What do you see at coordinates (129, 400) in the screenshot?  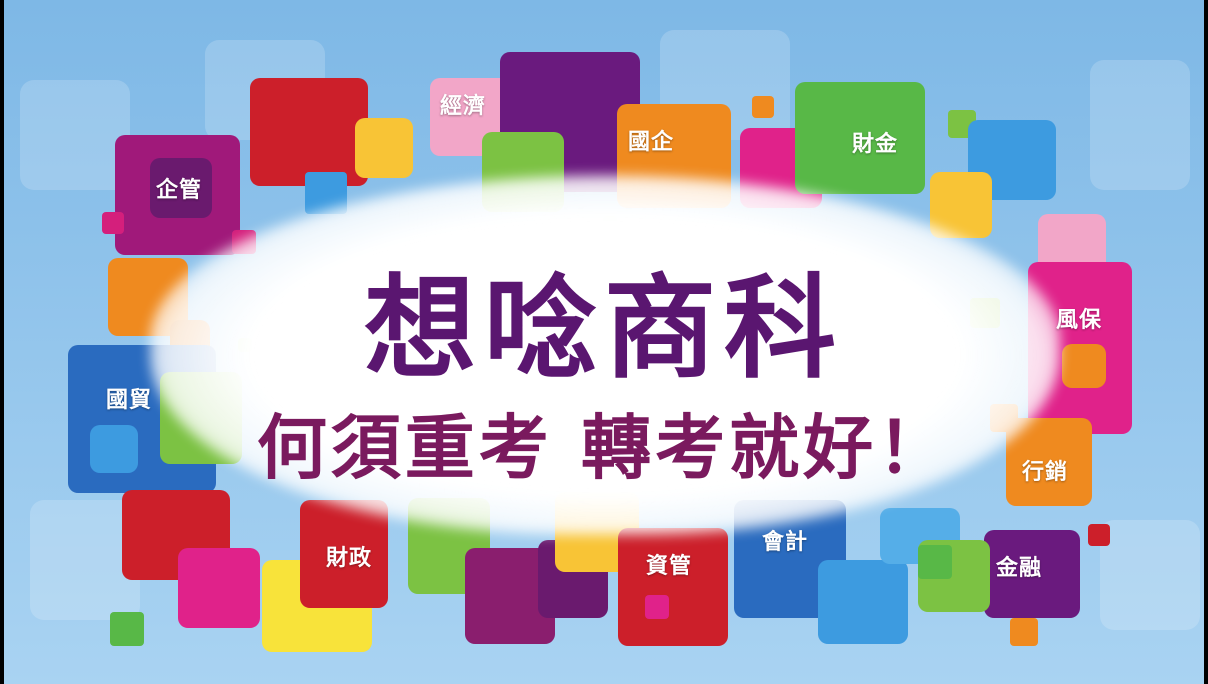 I see `subject-international-trade: 國貿` at bounding box center [129, 400].